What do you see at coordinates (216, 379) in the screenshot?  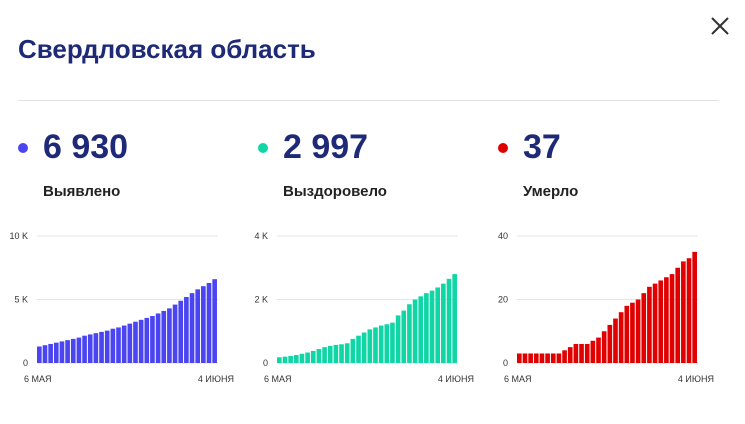 I see `detected-x-end-label: 4 ИЮНЯ` at bounding box center [216, 379].